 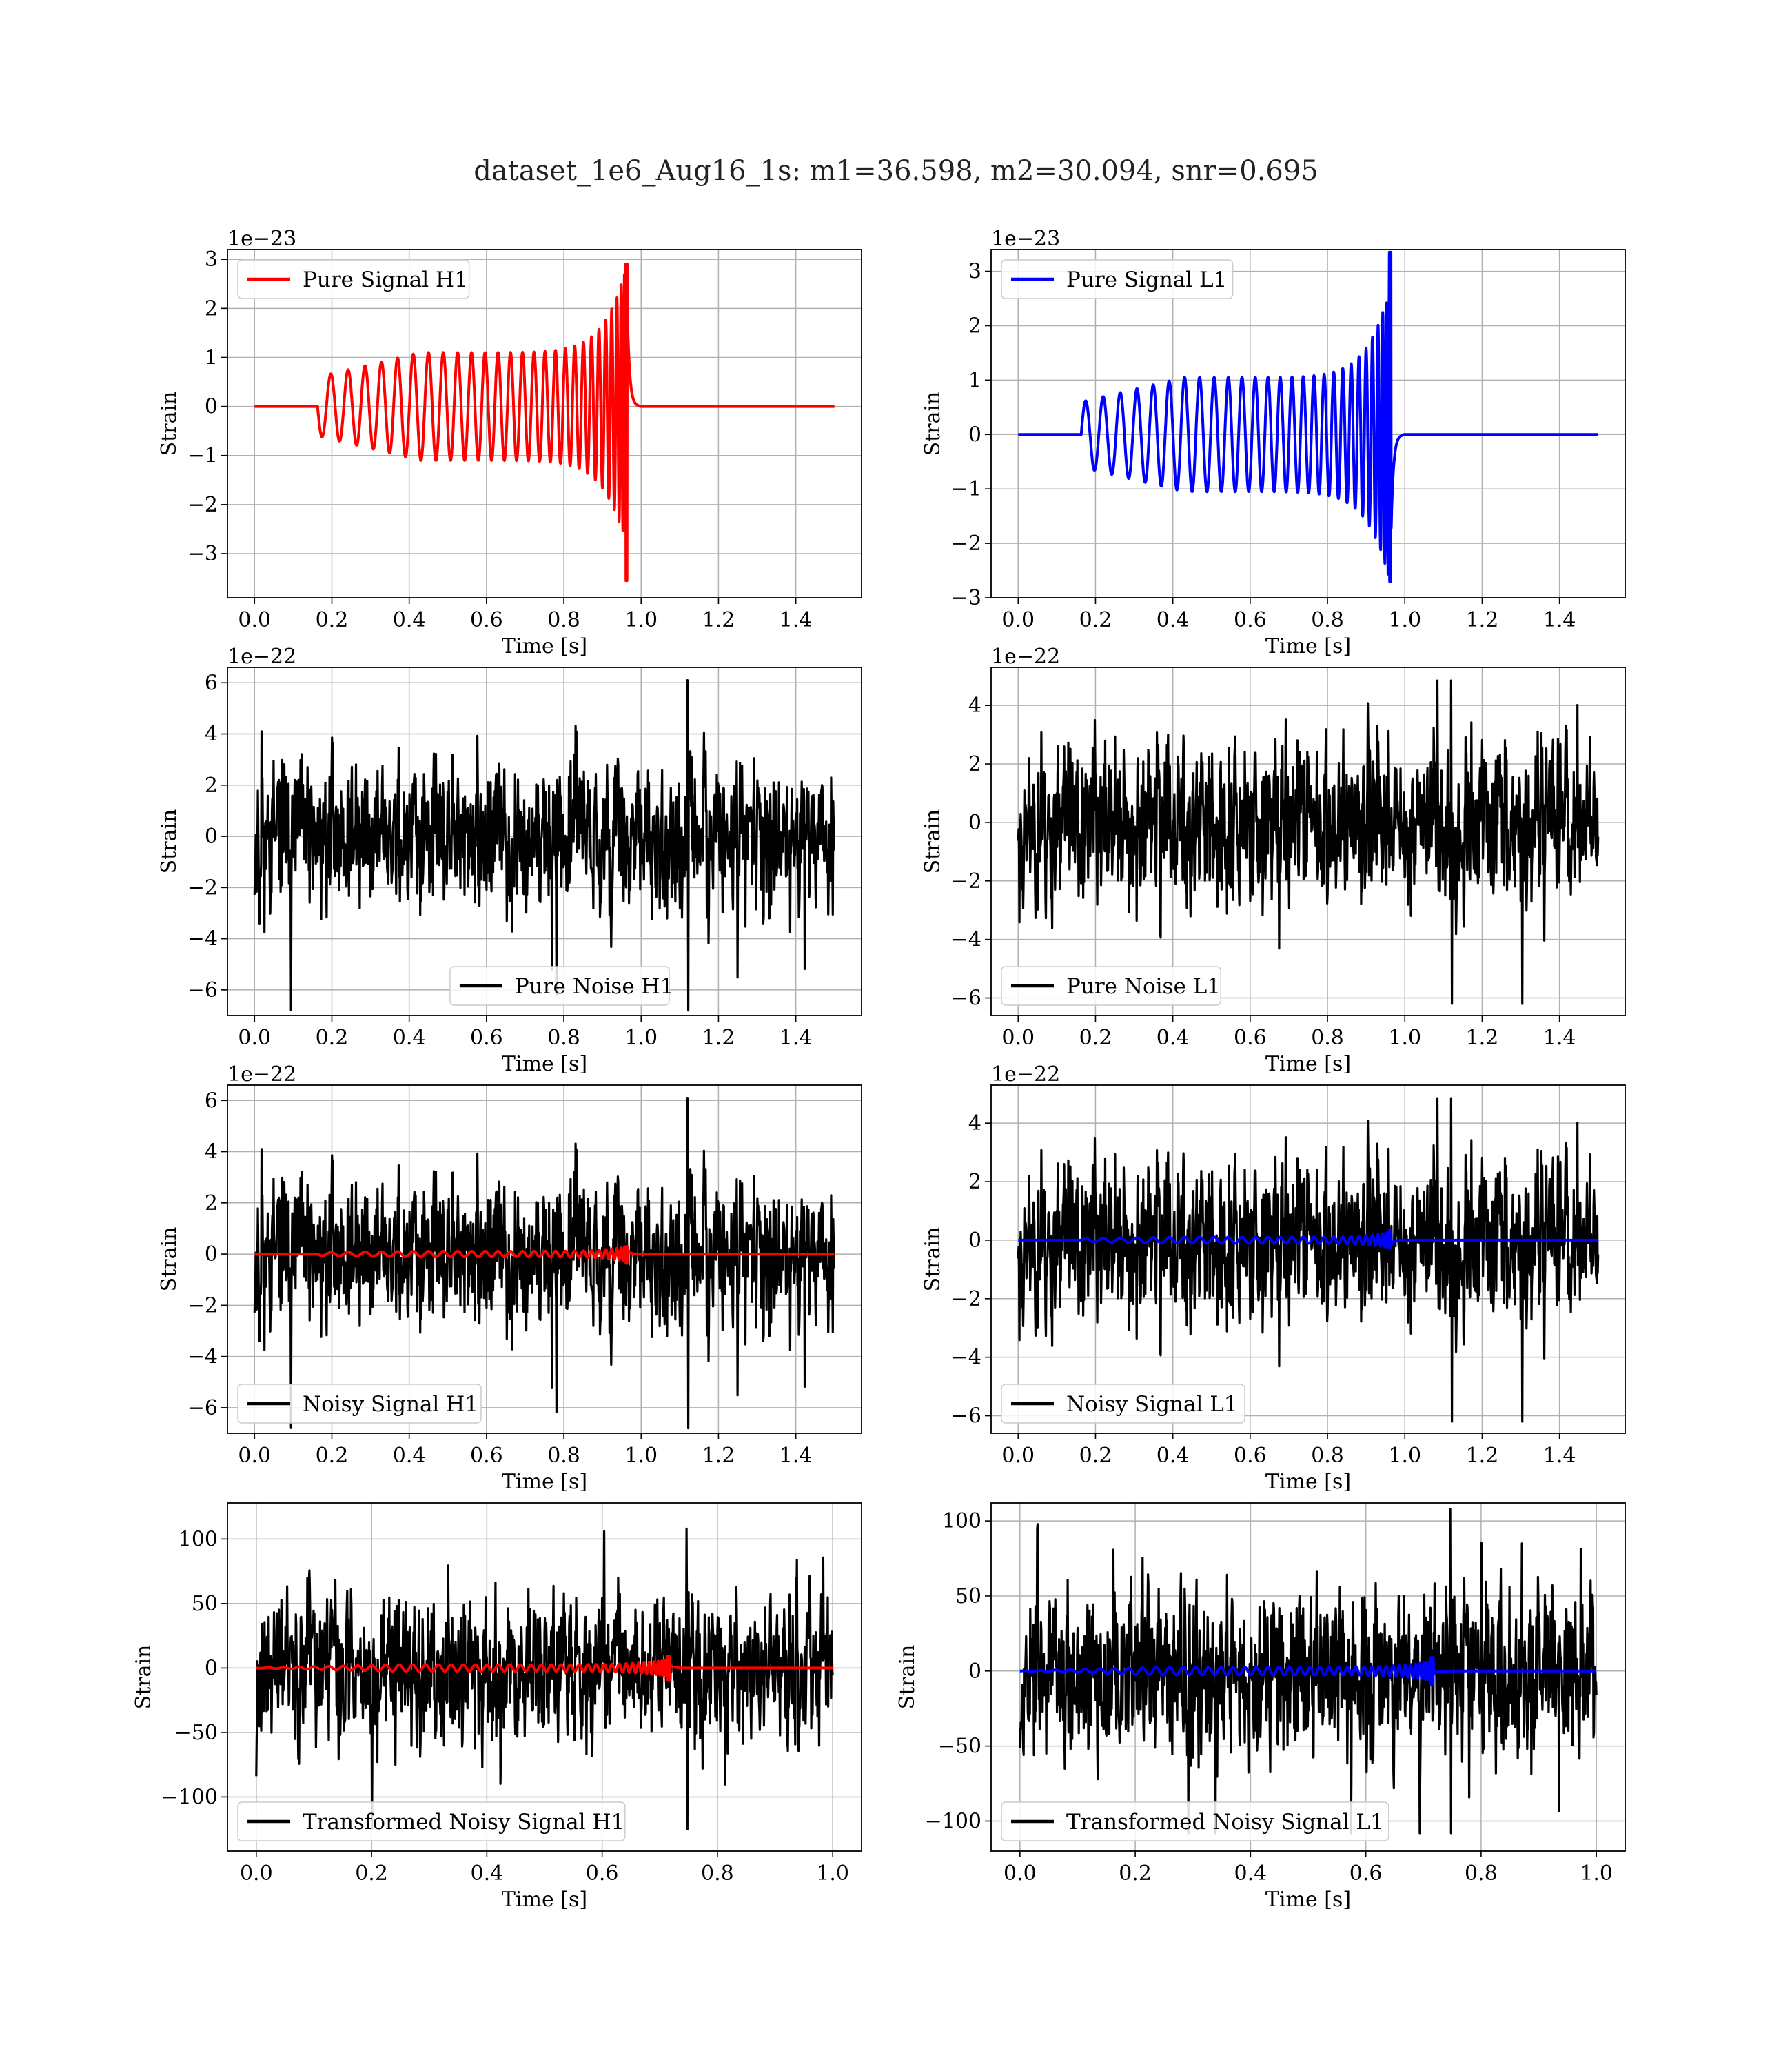 I want to click on legend: Noisy Signal L1, so click(x=1123, y=1404).